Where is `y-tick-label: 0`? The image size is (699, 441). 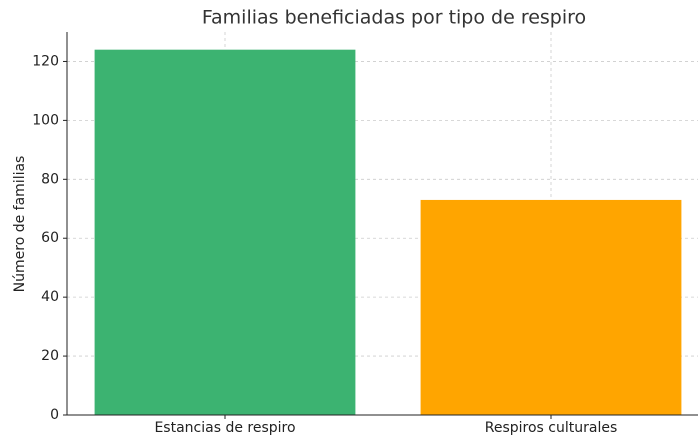
y-tick-label: 0 is located at coordinates (54, 415).